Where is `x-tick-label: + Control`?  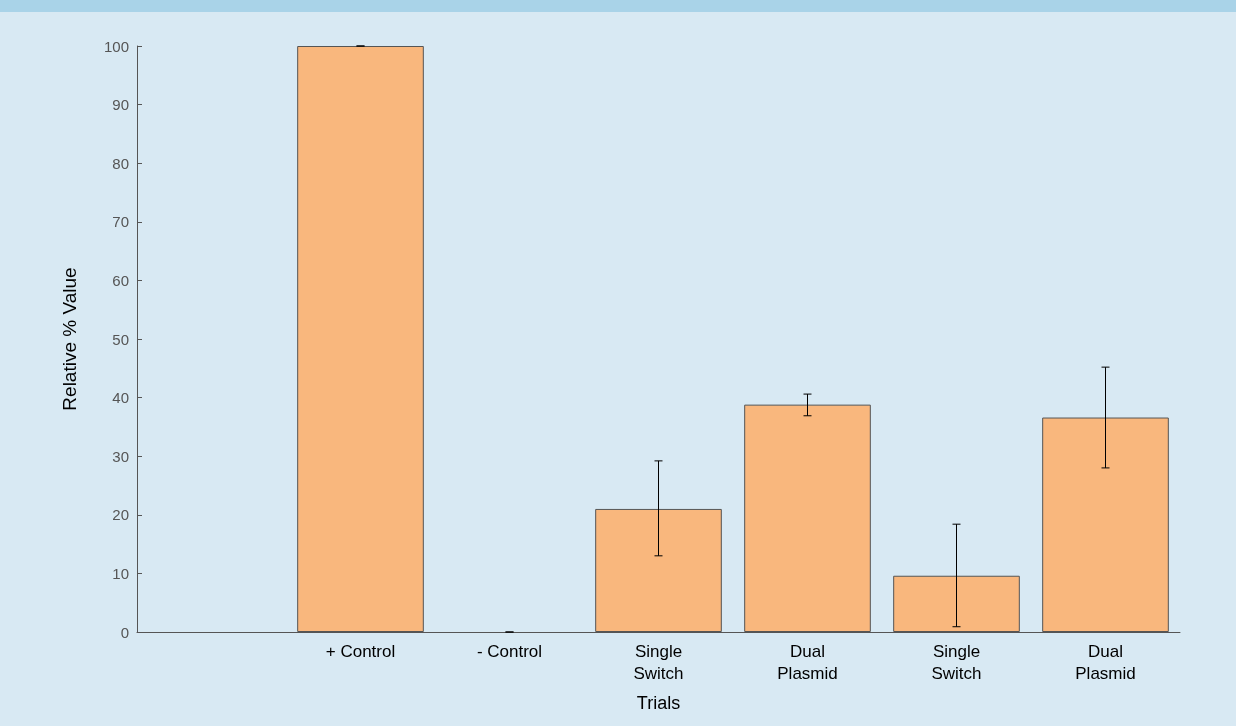 x-tick-label: + Control is located at coordinates (360, 651).